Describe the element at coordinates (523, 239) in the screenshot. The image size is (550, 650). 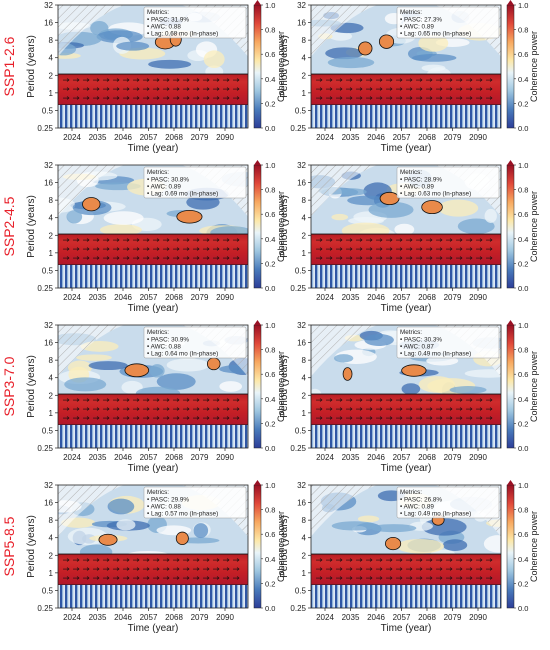
I see `colorbar-tick-label: 0.4` at that location.